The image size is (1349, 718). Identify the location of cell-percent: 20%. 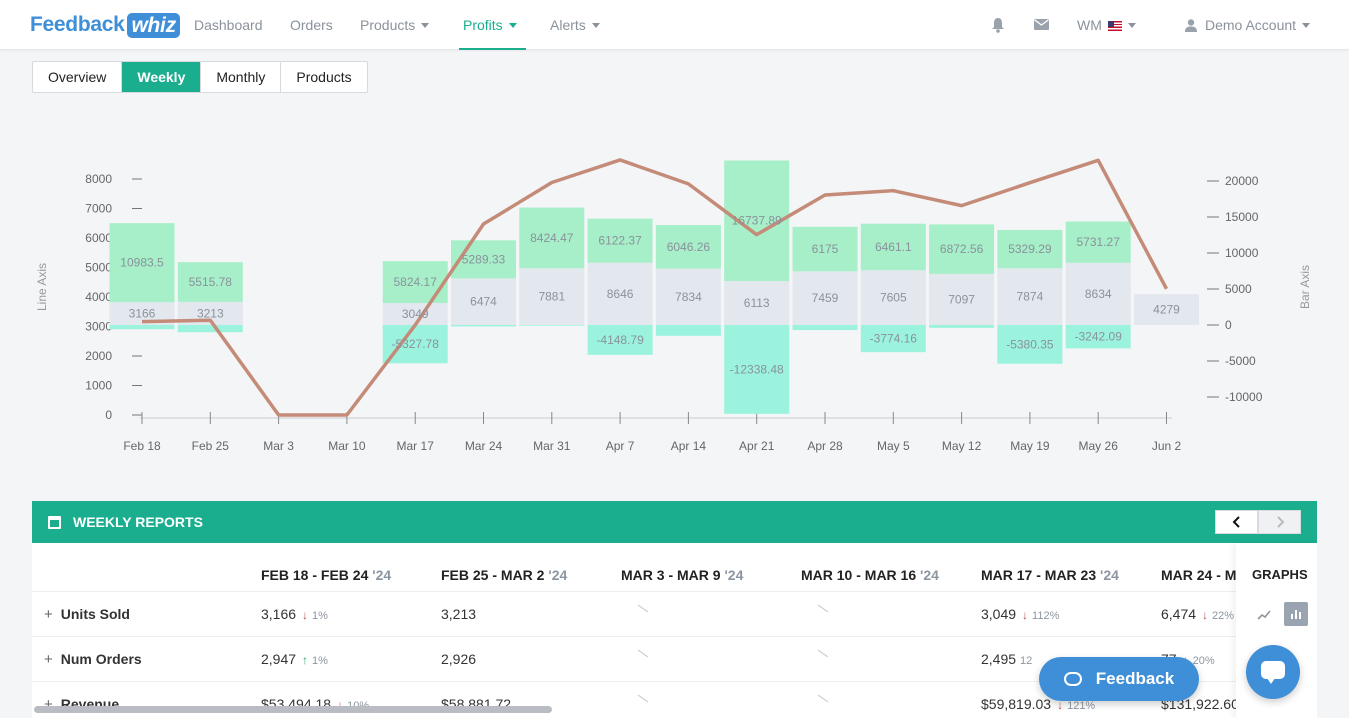
(1203, 661).